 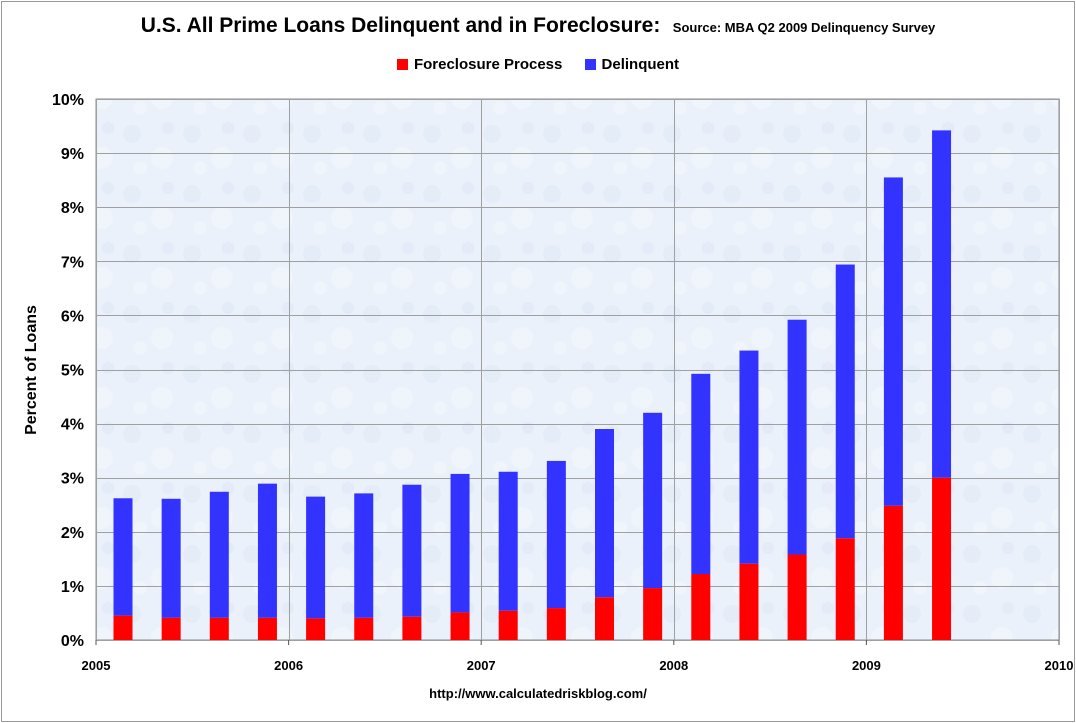 I want to click on y-tick-label: 1%, so click(x=72, y=587).